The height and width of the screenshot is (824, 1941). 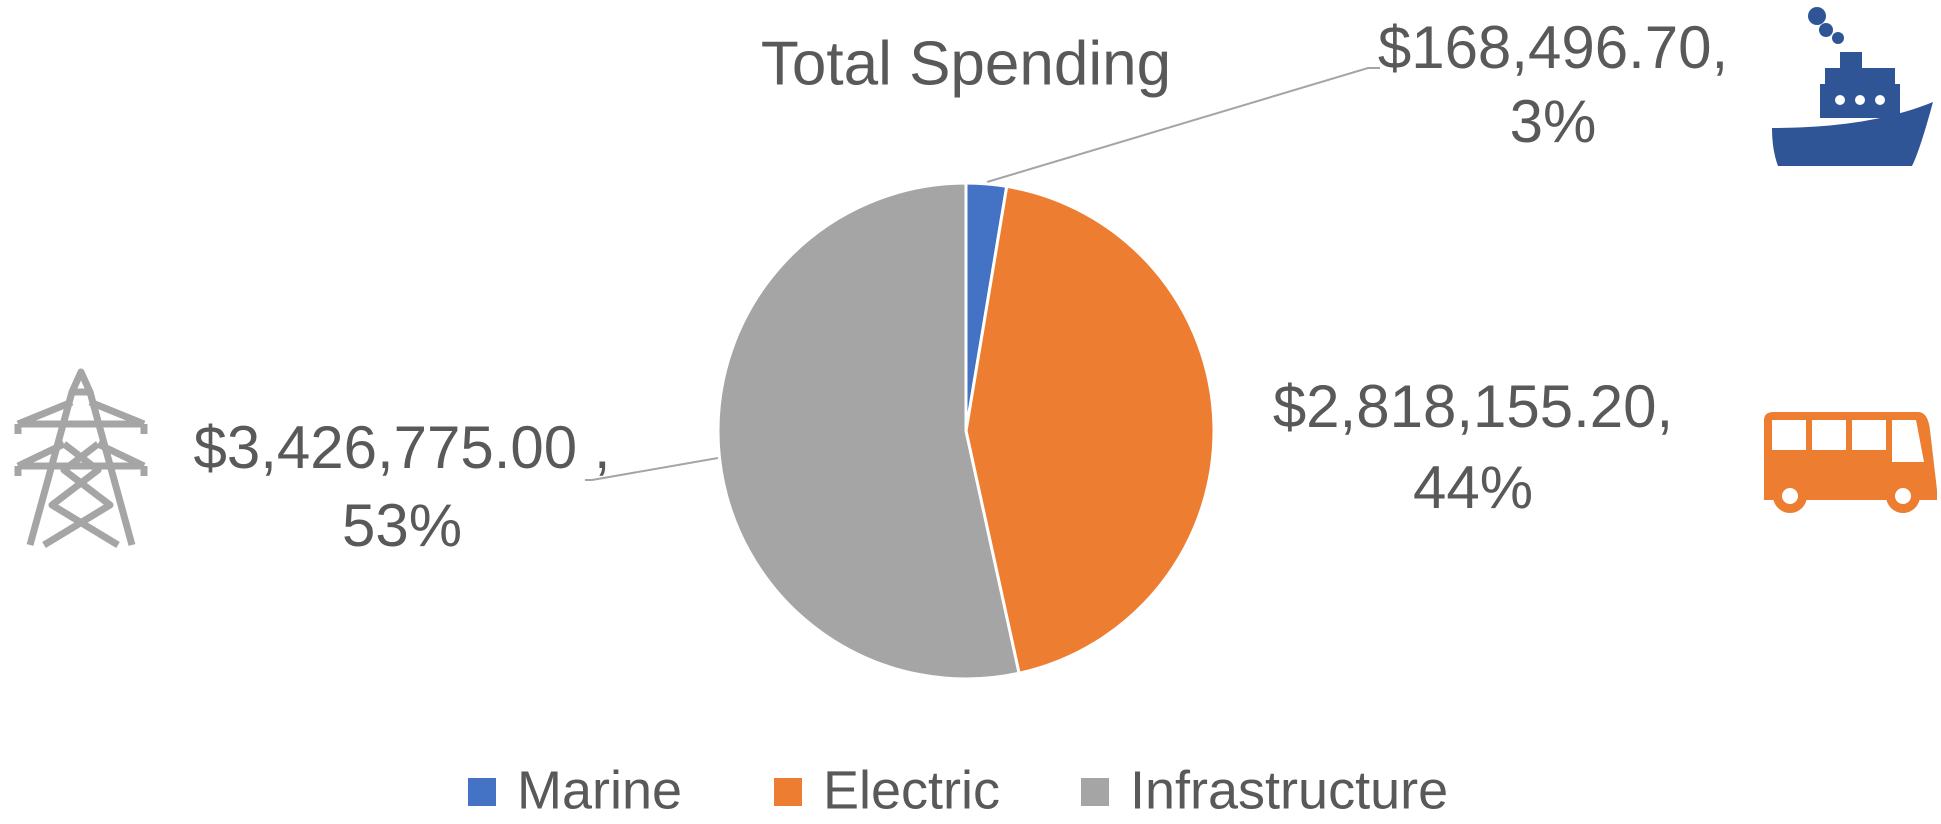 What do you see at coordinates (599, 790) in the screenshot?
I see `legend-label: Marine` at bounding box center [599, 790].